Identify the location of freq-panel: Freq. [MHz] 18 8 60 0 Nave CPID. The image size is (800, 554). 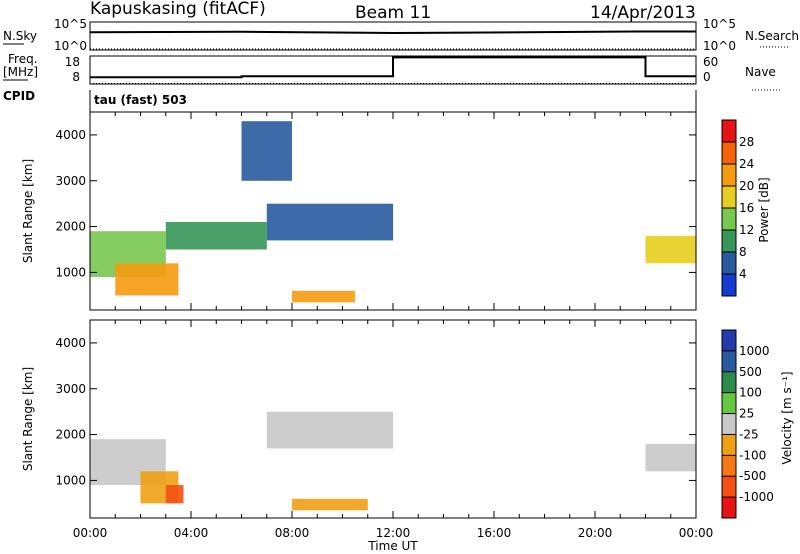
(392, 77).